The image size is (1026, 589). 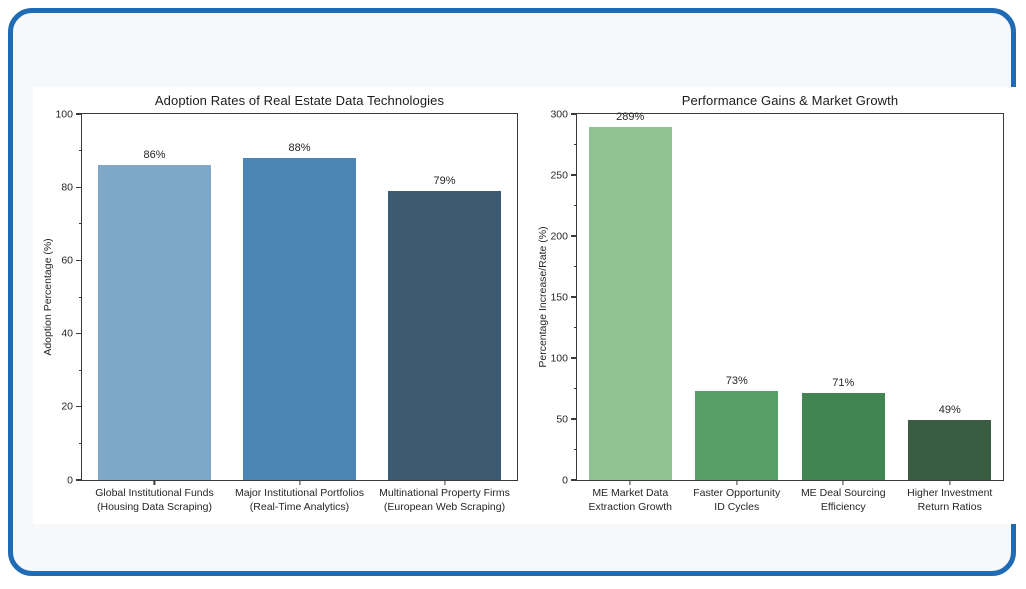 I want to click on bar-value-label: 86%, so click(x=154, y=155).